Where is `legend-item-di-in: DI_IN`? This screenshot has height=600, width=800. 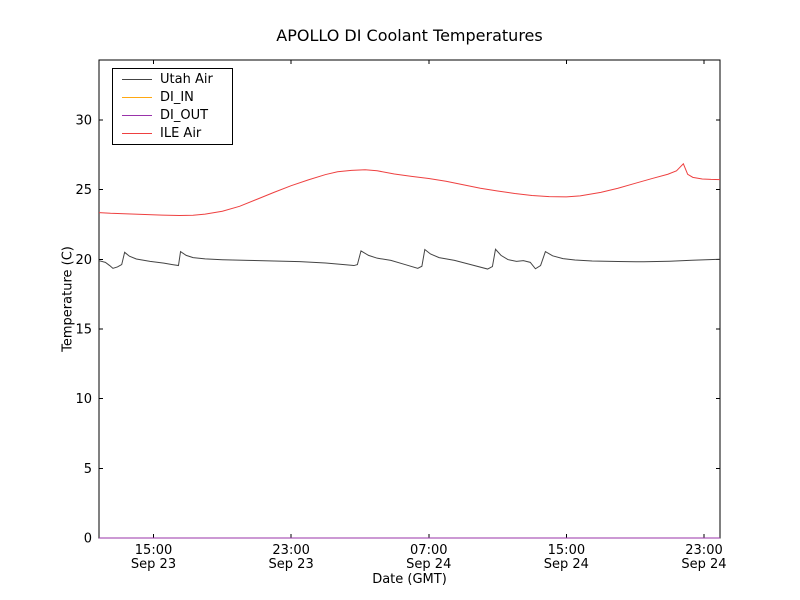
legend-item-di-in: DI_IN is located at coordinates (172, 97).